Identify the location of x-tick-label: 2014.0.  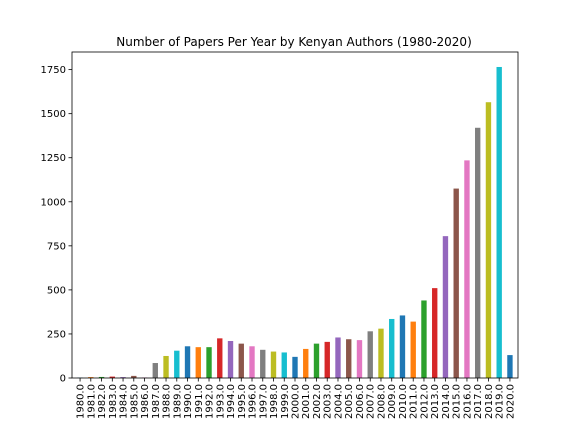
(446, 401).